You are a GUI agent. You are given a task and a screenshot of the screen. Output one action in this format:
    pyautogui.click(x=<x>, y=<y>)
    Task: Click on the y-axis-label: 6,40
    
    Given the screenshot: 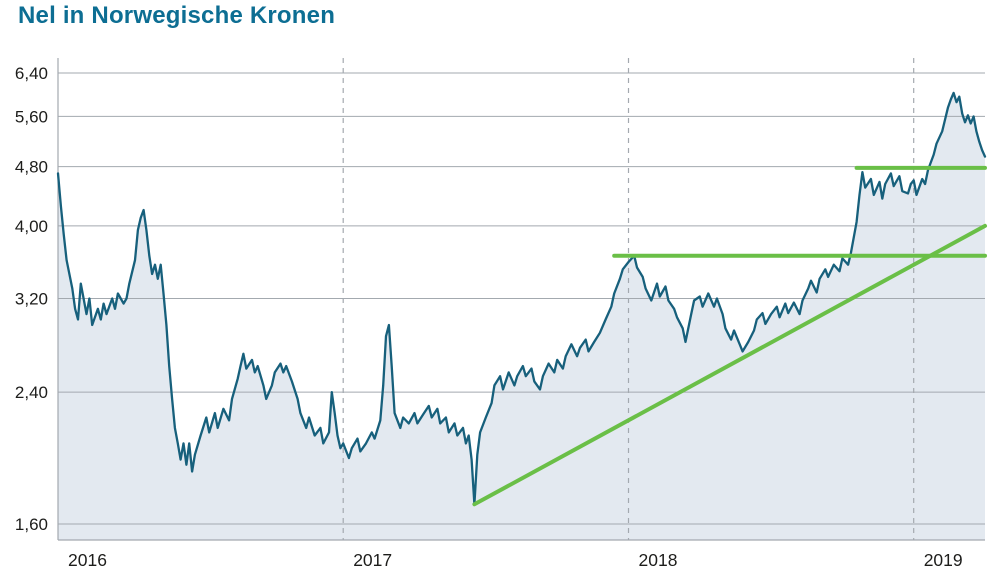 What is the action you would take?
    pyautogui.click(x=31, y=73)
    